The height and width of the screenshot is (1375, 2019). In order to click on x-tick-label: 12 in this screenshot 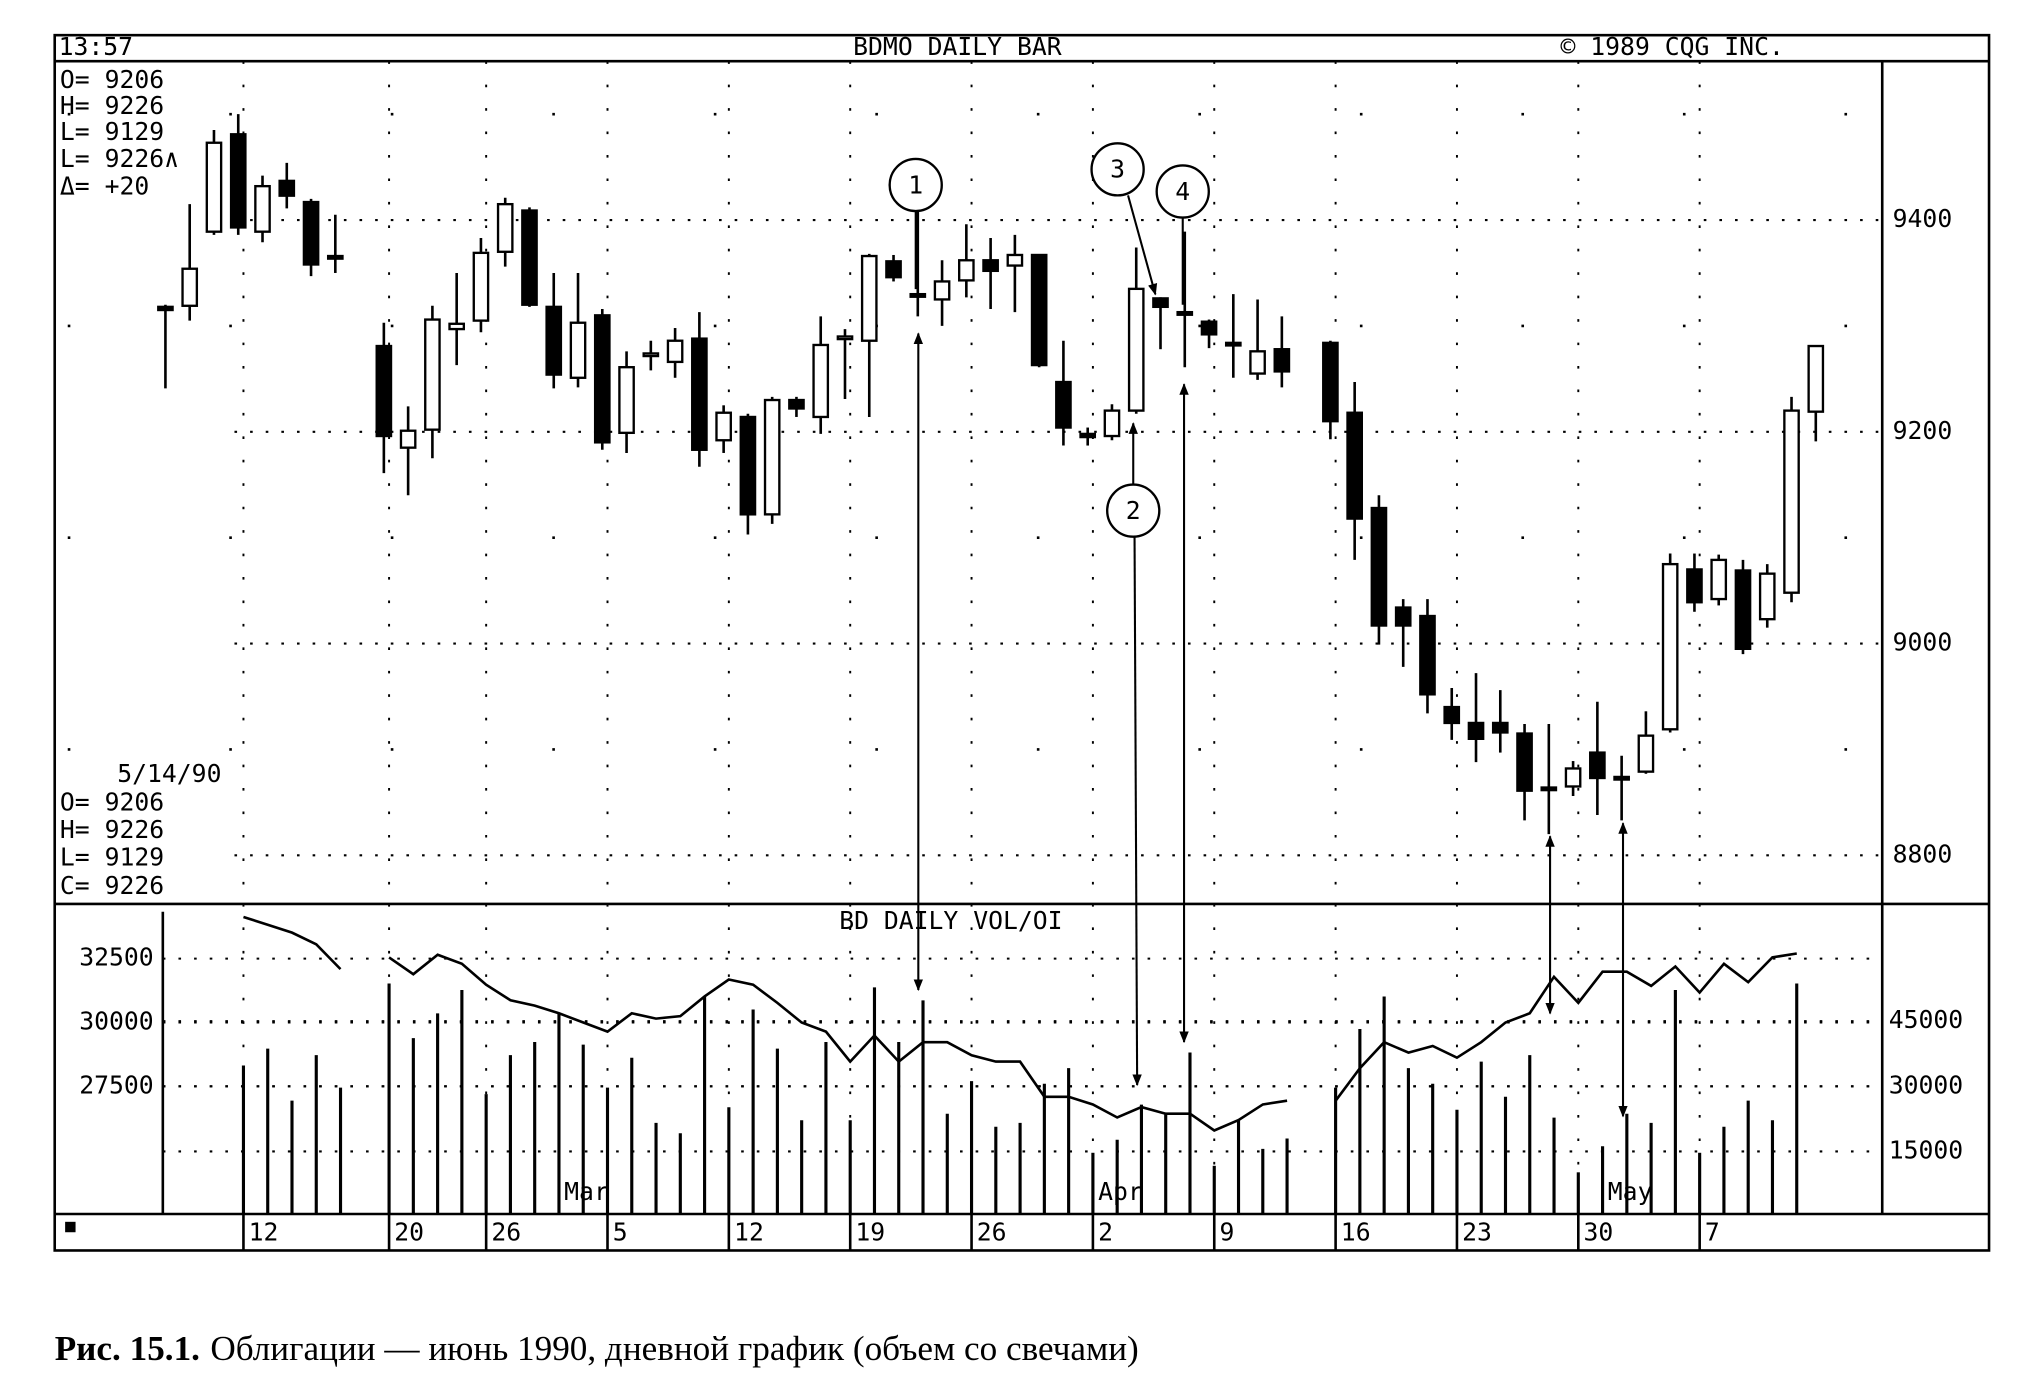, I will do `click(749, 1232)`.